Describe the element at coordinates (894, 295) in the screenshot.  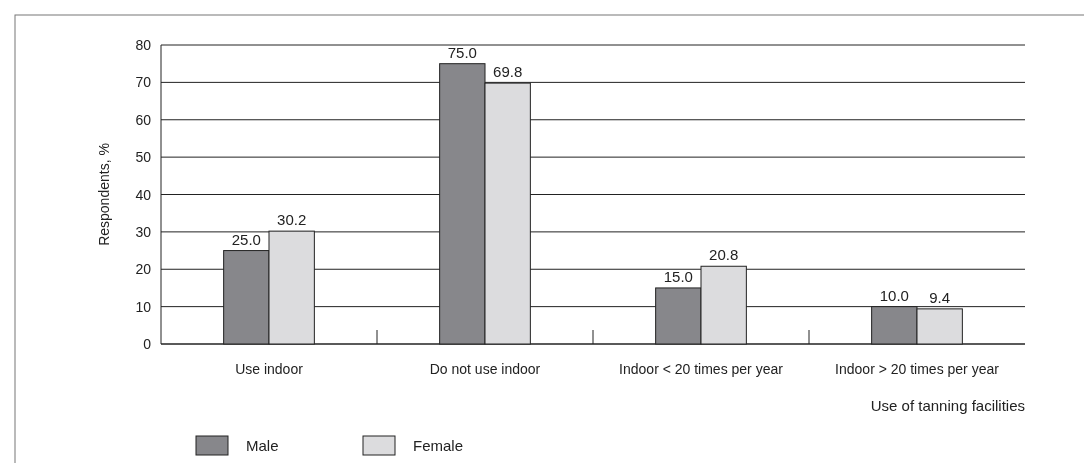
I see `data-label: 10.0` at that location.